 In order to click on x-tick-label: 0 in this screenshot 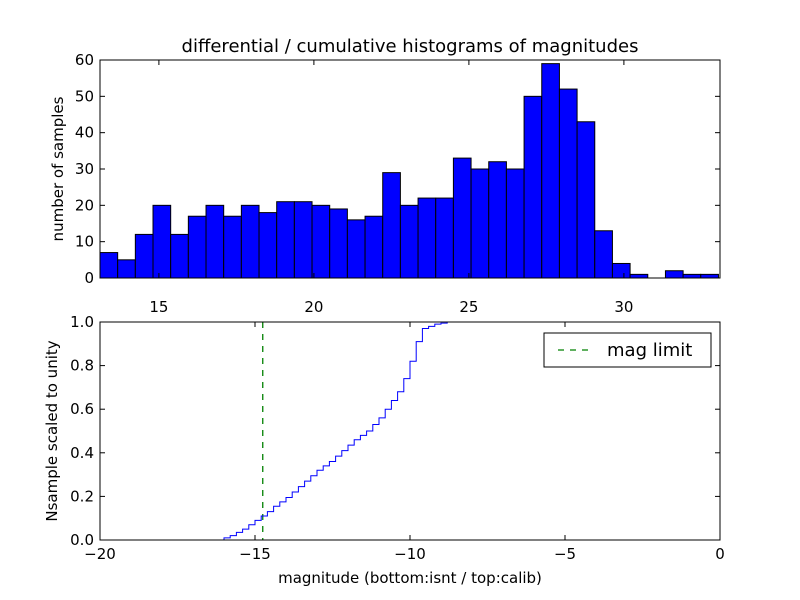, I will do `click(720, 554)`.